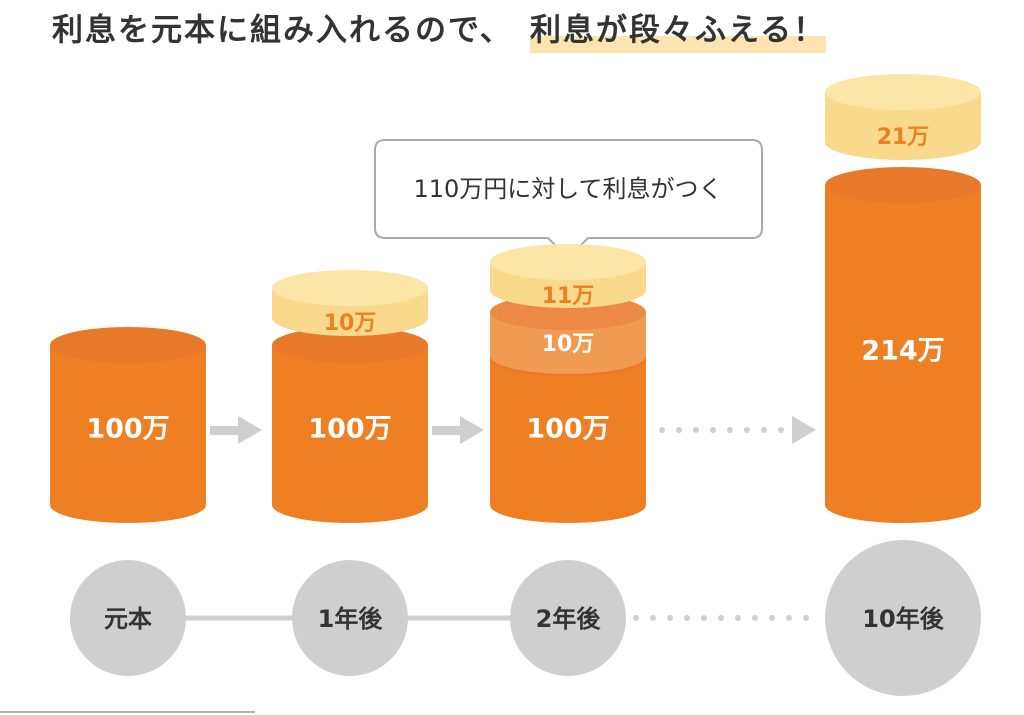  I want to click on column: 214万 21万, so click(903, 298).